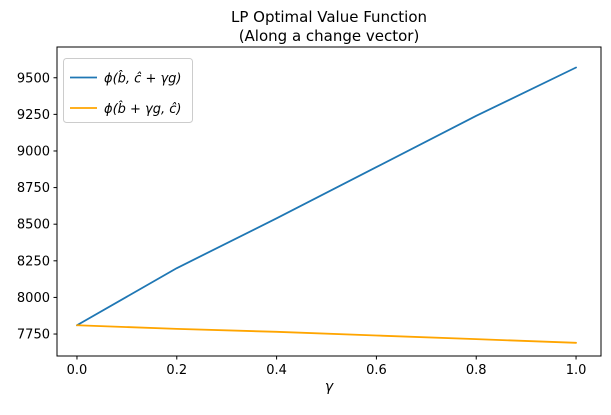 Image resolution: width=611 pixels, height=415 pixels. What do you see at coordinates (376, 370) in the screenshot?
I see `x-tick-label: 0.6` at bounding box center [376, 370].